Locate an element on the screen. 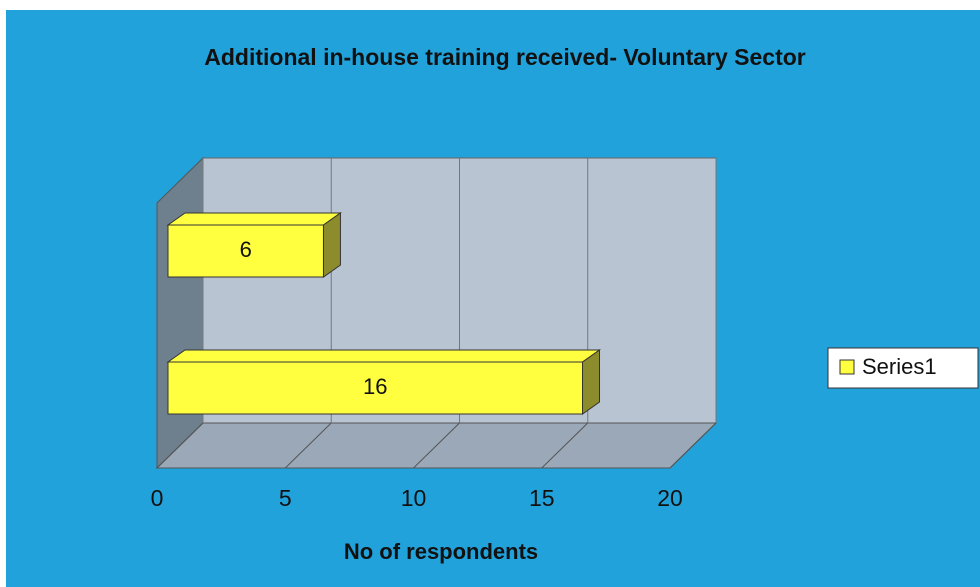 Image resolution: width=980 pixels, height=587 pixels. data-label: 6 is located at coordinates (246, 249).